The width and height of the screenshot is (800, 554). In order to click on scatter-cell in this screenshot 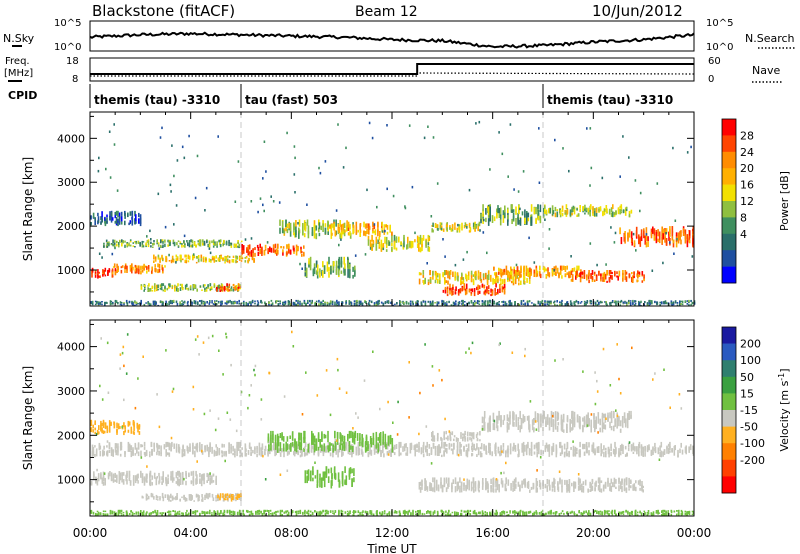, I will do `click(129, 224)`.